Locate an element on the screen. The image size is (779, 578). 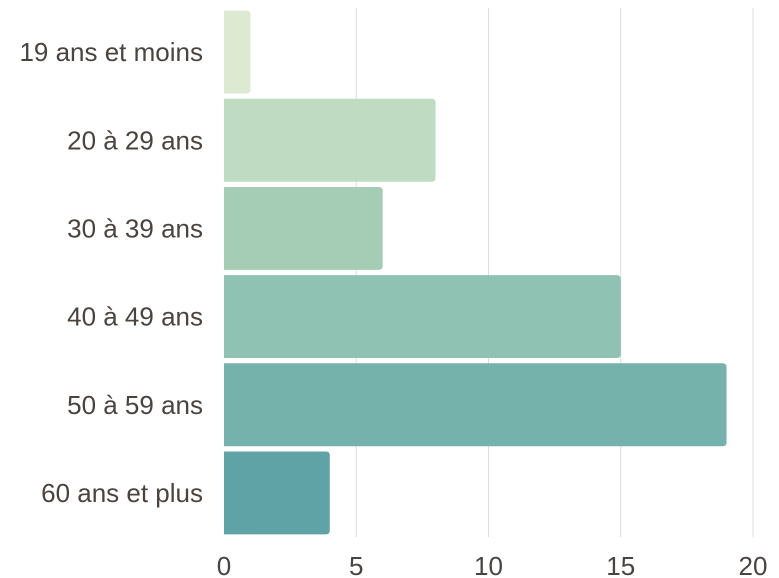
x-axis-ticks: 0 5 10 15 20 is located at coordinates (492, 564).